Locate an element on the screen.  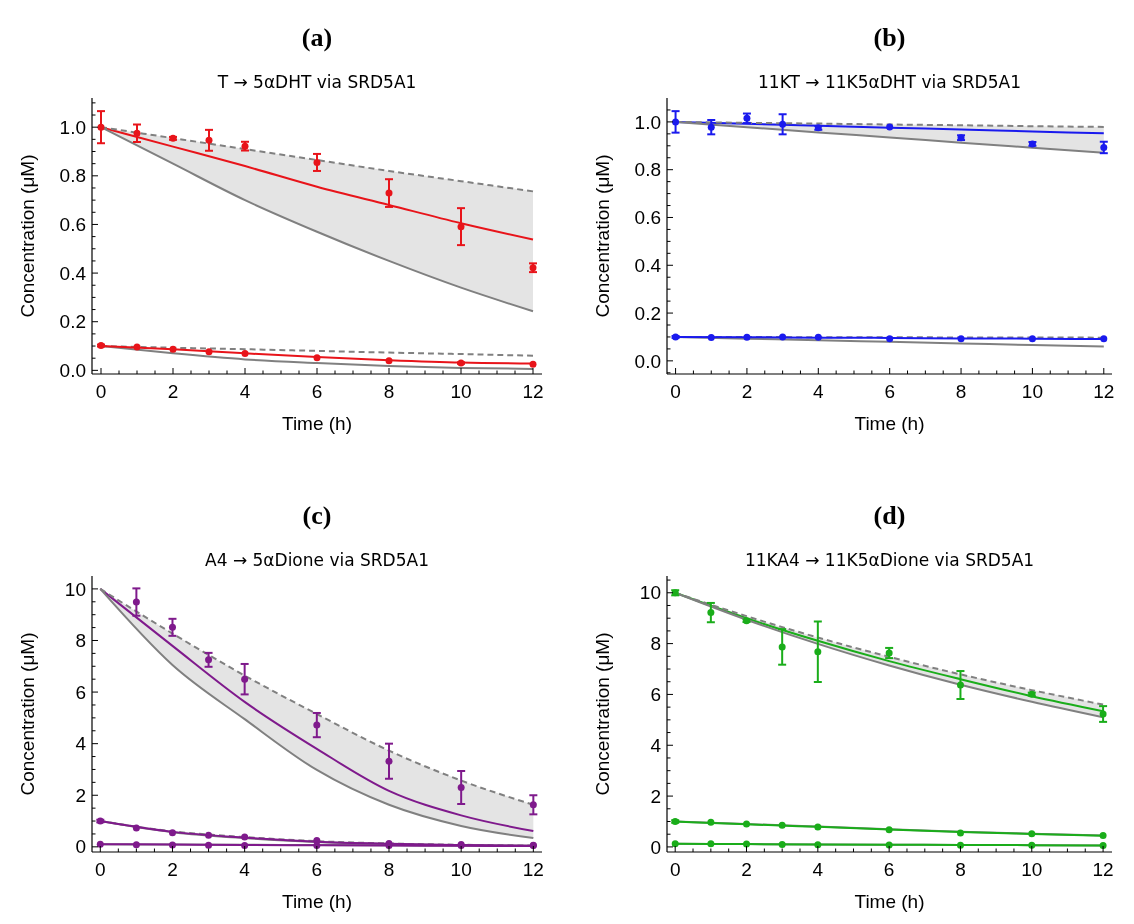
chart-subtitle: 11KA4 → 11K5αDione via SRD5A1 is located at coordinates (889, 560).